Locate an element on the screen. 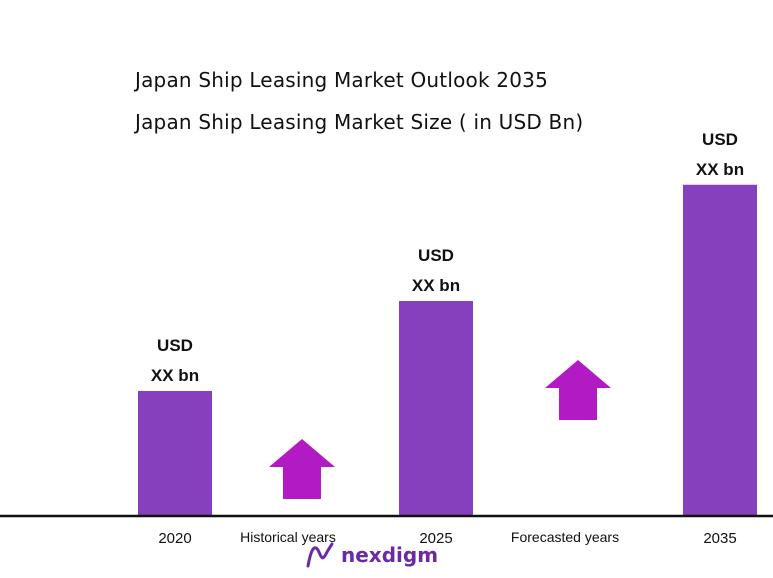  data-label-2020: USD is located at coordinates (175, 345).